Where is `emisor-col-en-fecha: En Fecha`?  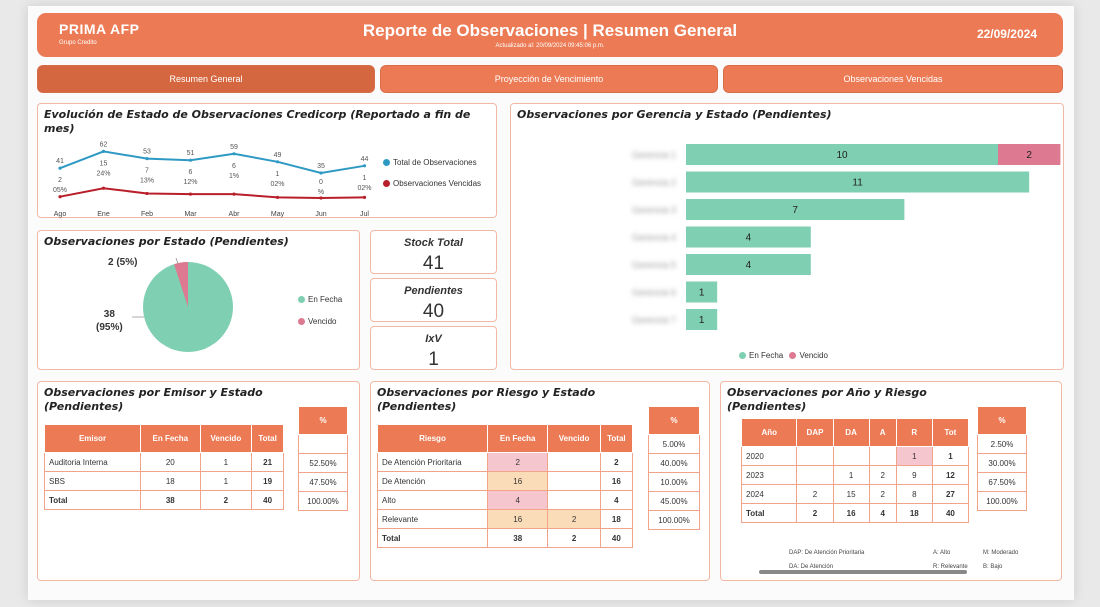 emisor-col-en-fecha: En Fecha is located at coordinates (170, 438).